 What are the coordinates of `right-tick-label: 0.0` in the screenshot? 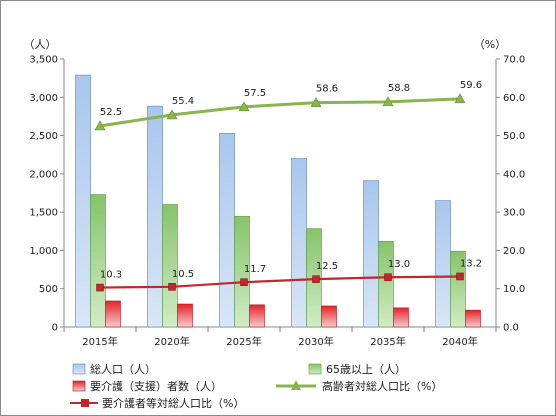 It's located at (511, 328).